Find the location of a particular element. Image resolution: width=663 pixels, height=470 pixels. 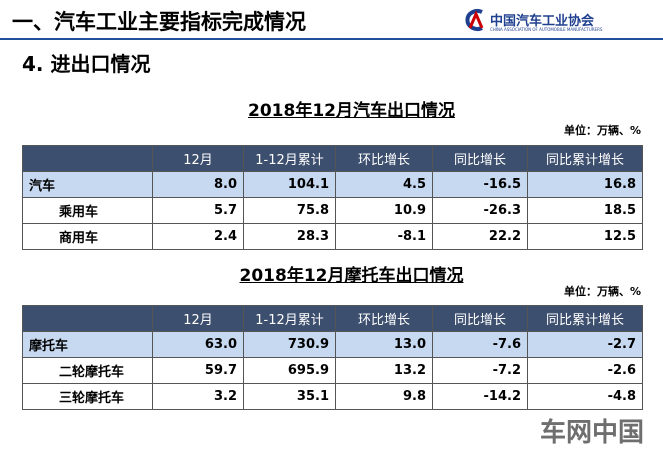

row-label: 摩托车 is located at coordinates (87, 344).